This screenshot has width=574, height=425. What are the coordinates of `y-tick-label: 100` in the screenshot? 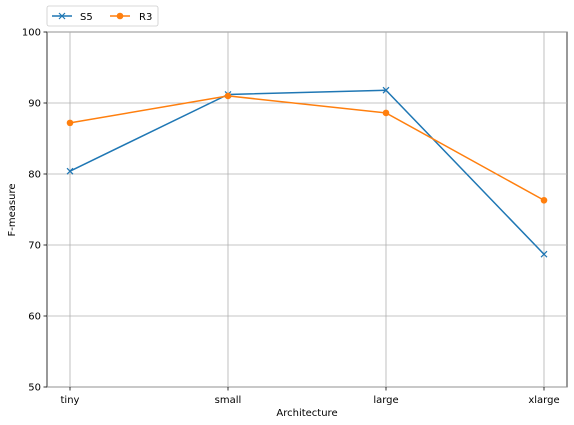 It's located at (31, 33).